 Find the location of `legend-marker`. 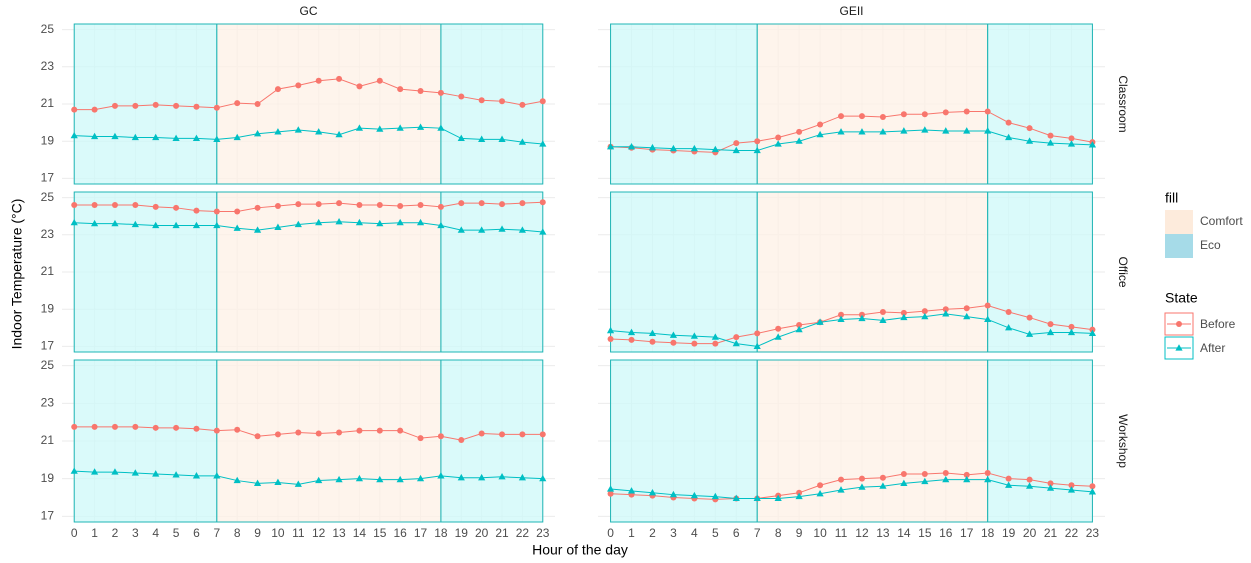

legend-marker is located at coordinates (1179, 324).